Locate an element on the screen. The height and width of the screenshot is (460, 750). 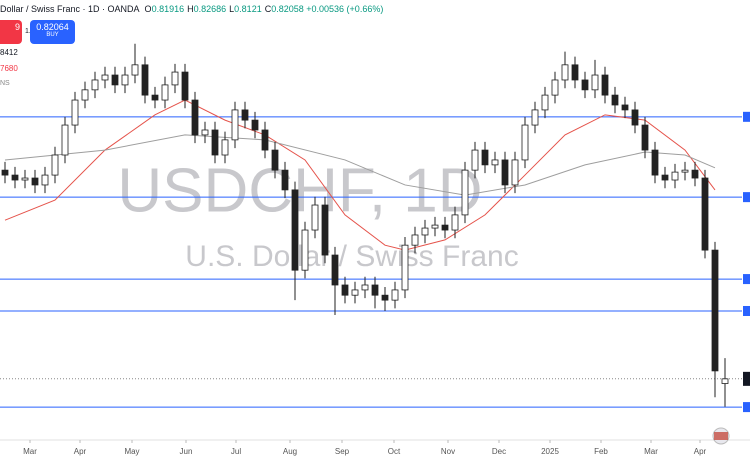
buy-price: 0.82064 is located at coordinates (52, 27).